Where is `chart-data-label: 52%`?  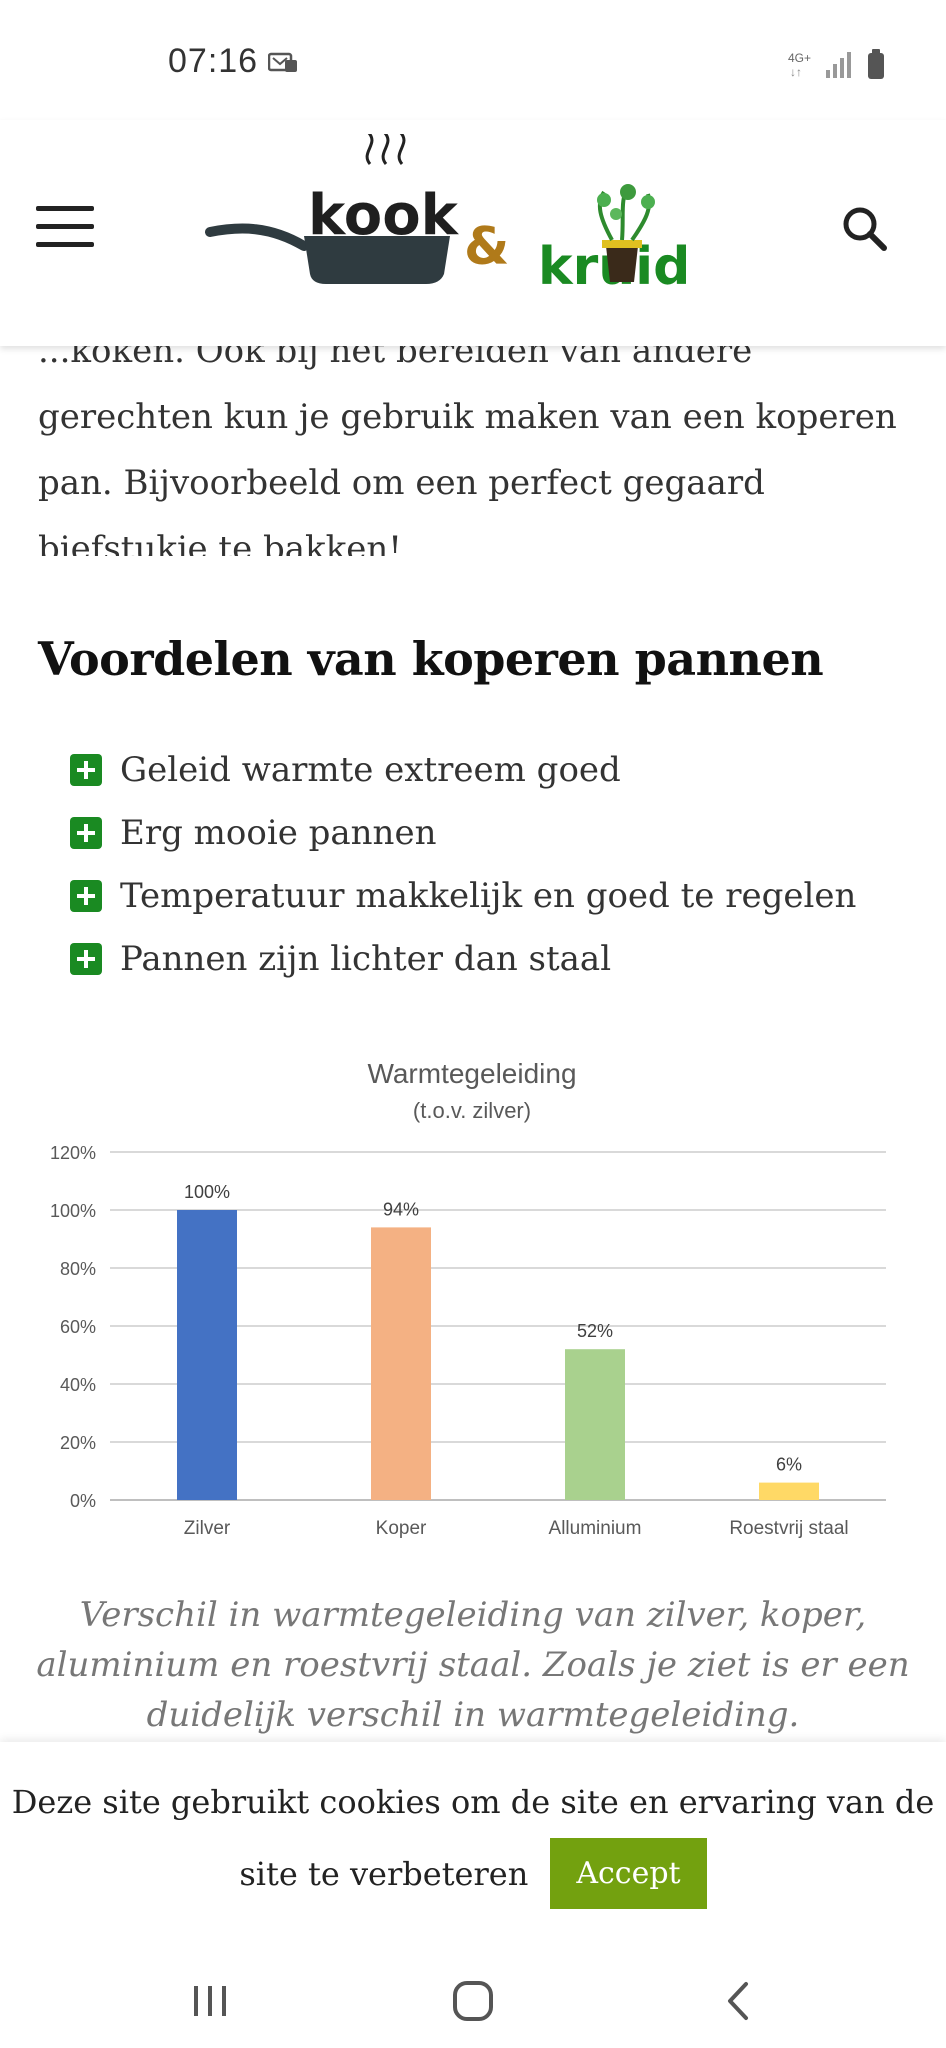 chart-data-label: 52% is located at coordinates (595, 1331).